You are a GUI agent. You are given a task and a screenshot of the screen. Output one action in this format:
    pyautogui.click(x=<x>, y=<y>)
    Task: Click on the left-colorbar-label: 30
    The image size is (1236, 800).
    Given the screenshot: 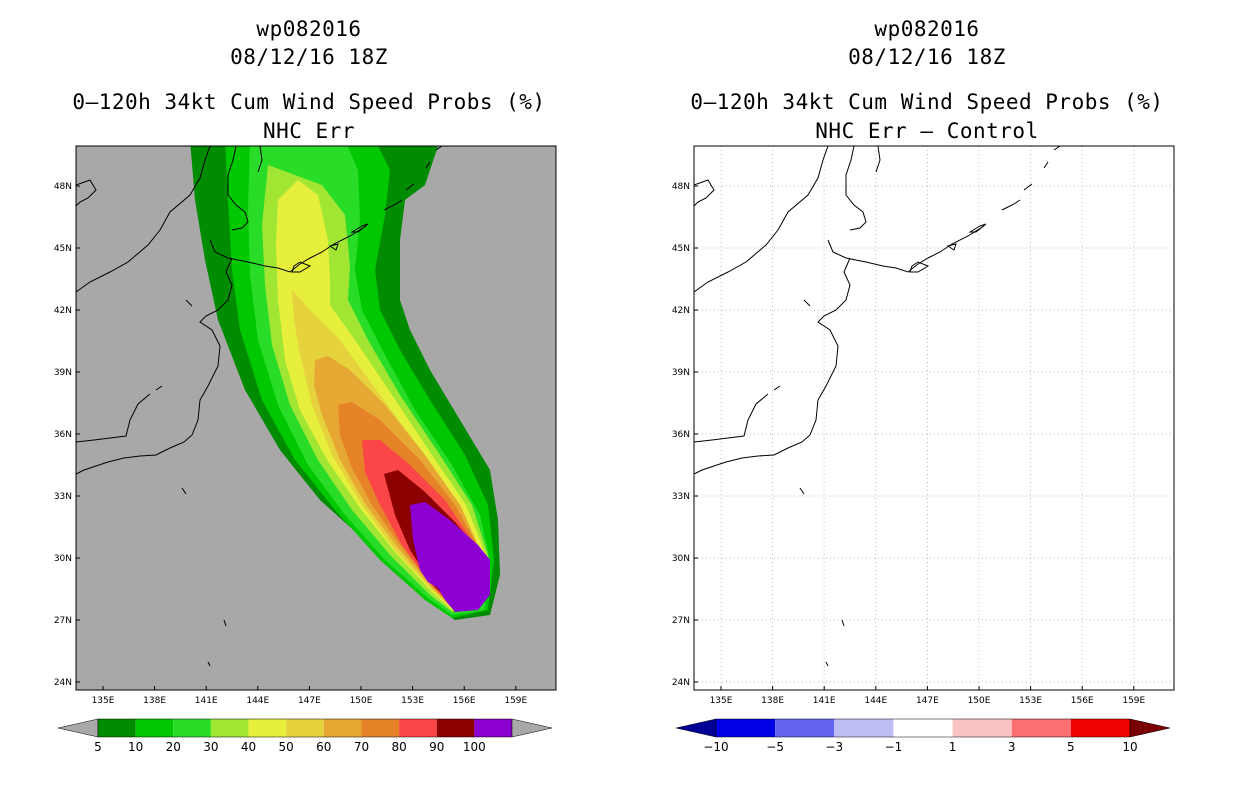 What is the action you would take?
    pyautogui.click(x=210, y=747)
    